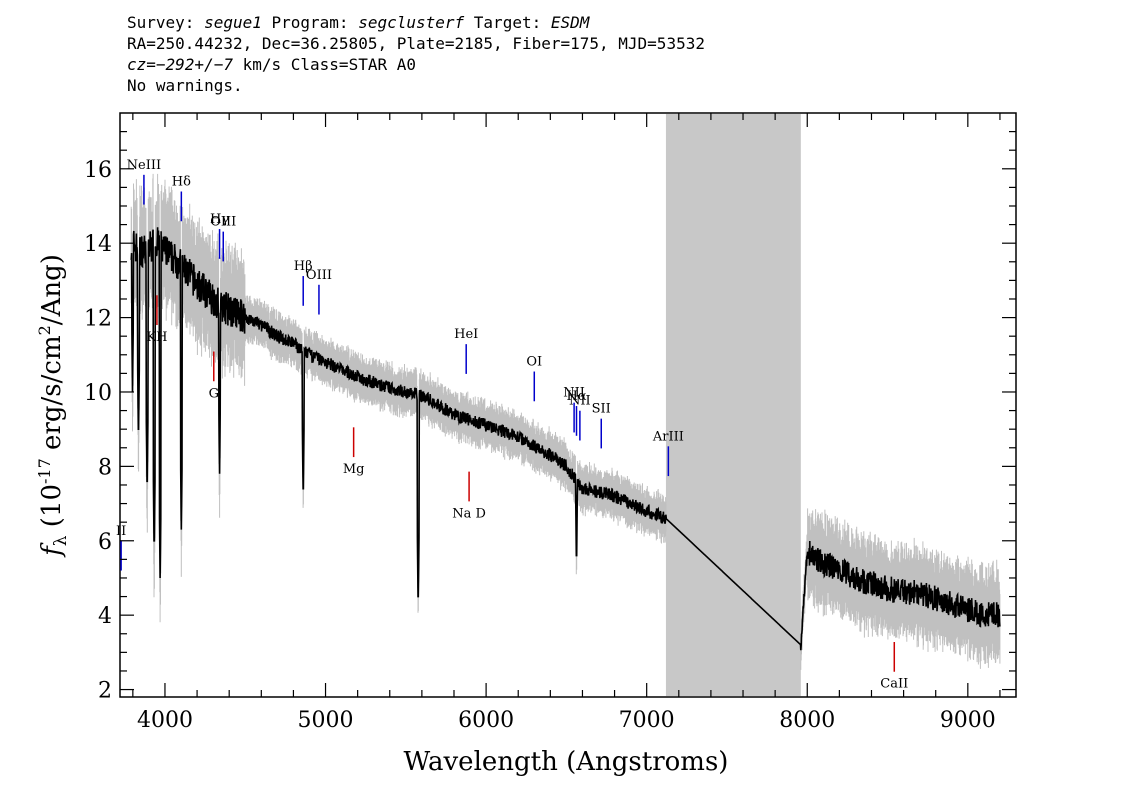  I want to click on y-tick-label: 16, so click(98, 170).